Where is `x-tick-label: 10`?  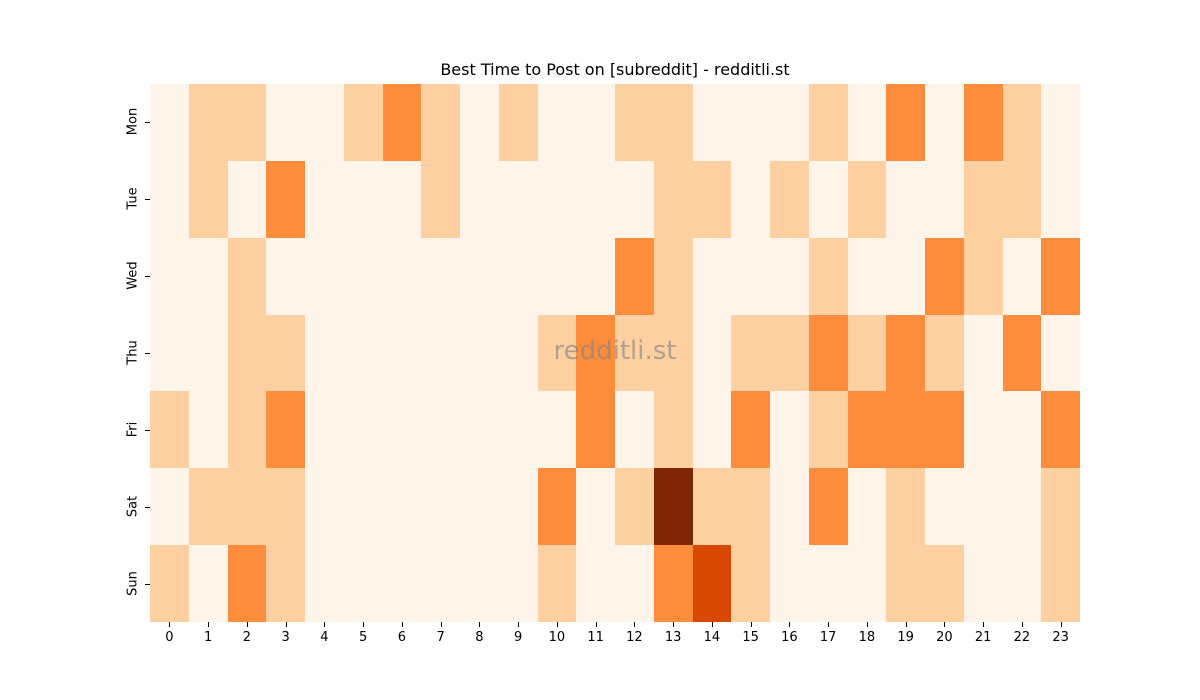
x-tick-label: 10 is located at coordinates (557, 637).